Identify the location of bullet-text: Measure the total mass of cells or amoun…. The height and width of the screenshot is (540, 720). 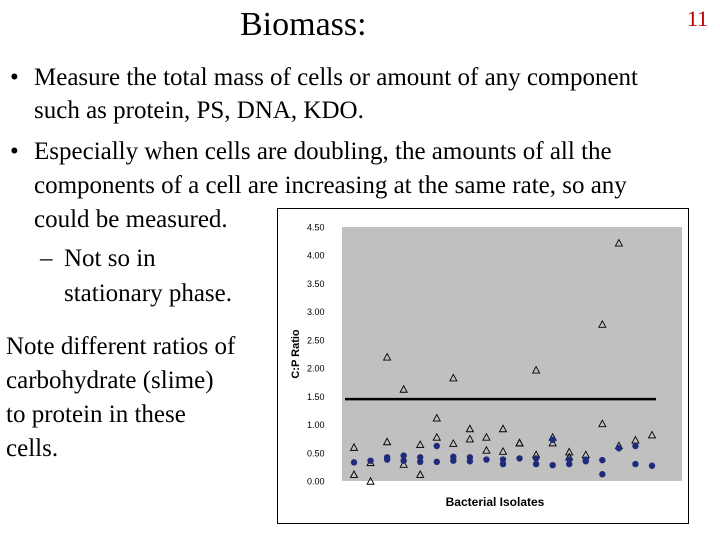
(336, 77).